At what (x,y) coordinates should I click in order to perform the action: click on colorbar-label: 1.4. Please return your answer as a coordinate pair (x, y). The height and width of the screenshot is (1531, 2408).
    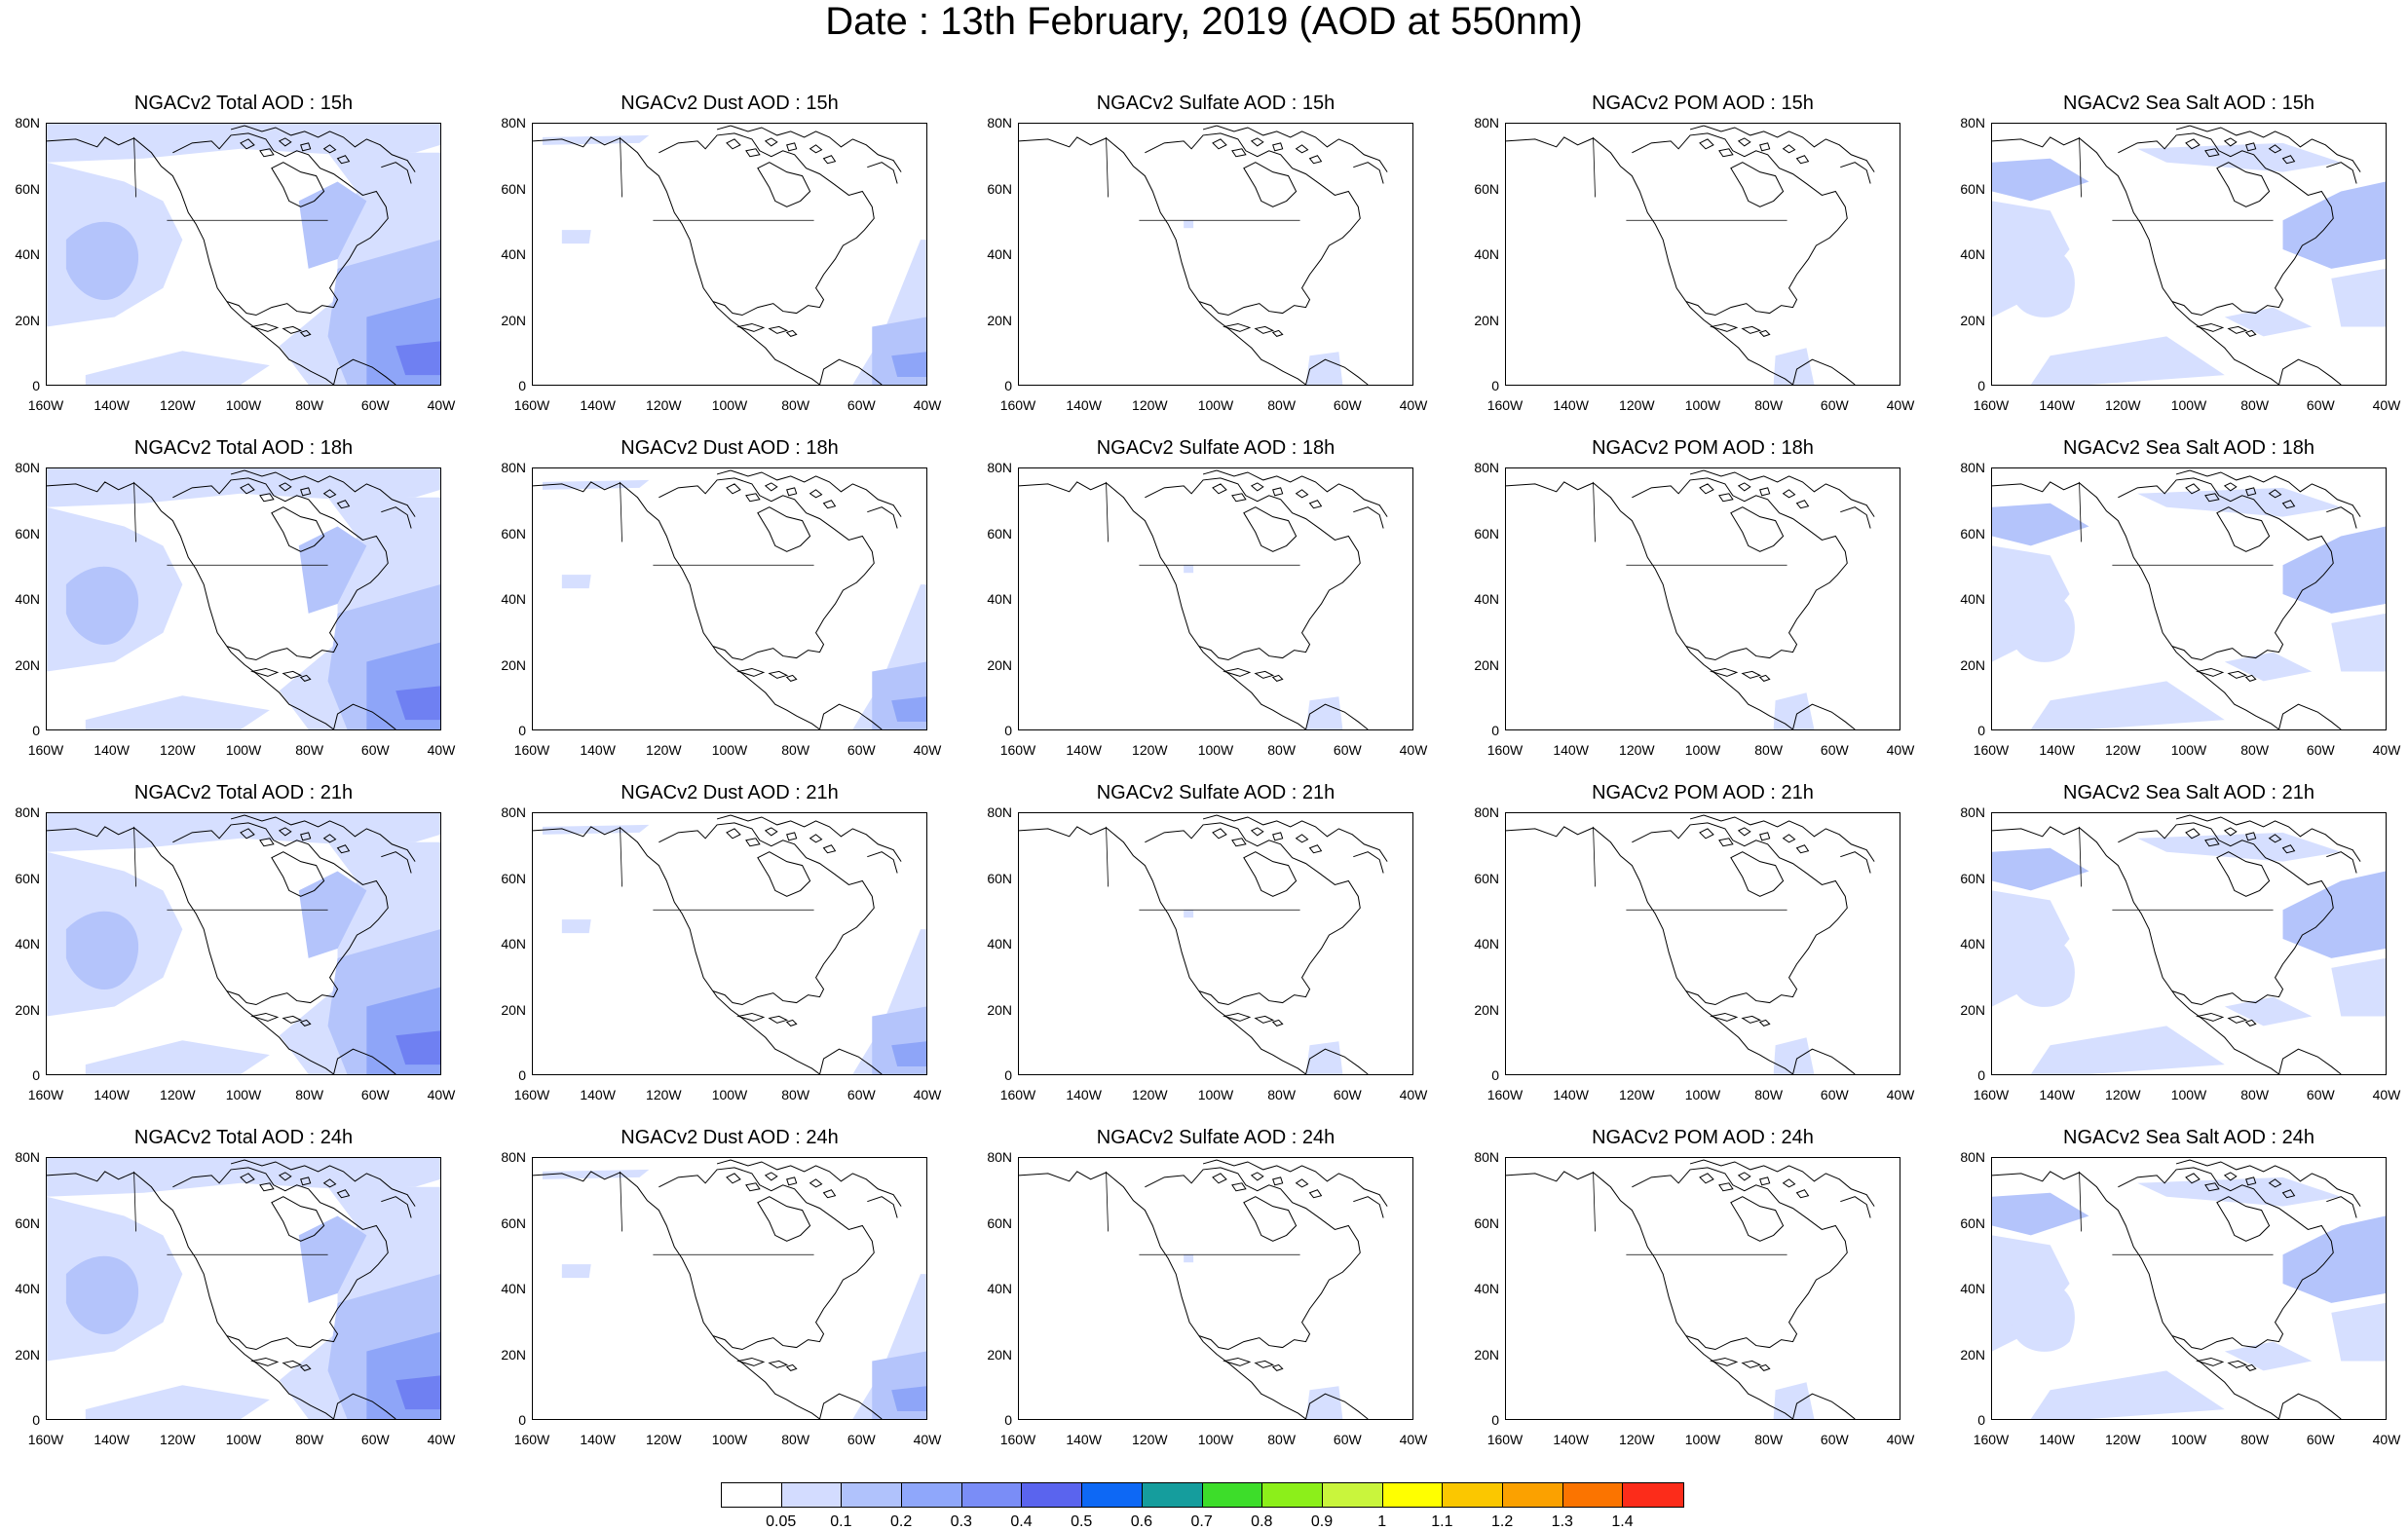
    Looking at the image, I should click on (1622, 1521).